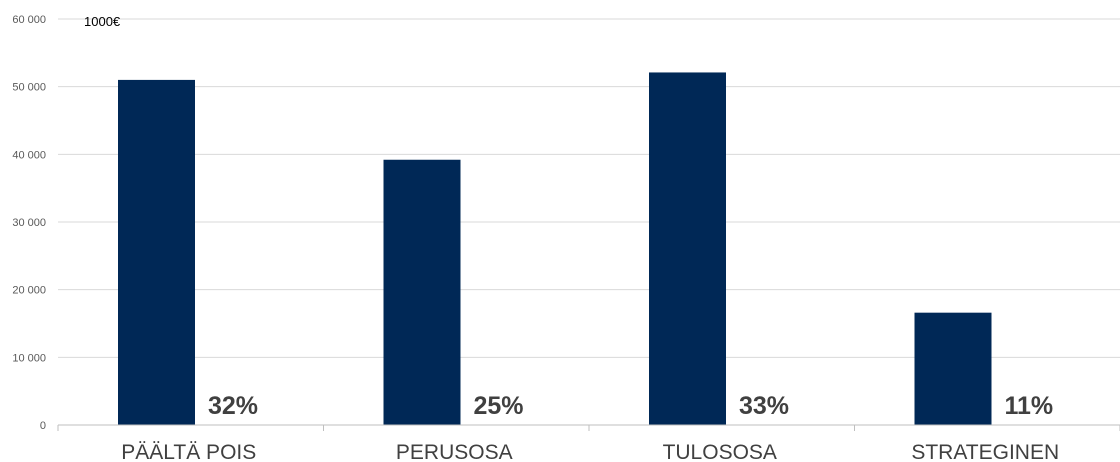  Describe the element at coordinates (764, 406) in the screenshot. I see `percent-label: 33%` at that location.